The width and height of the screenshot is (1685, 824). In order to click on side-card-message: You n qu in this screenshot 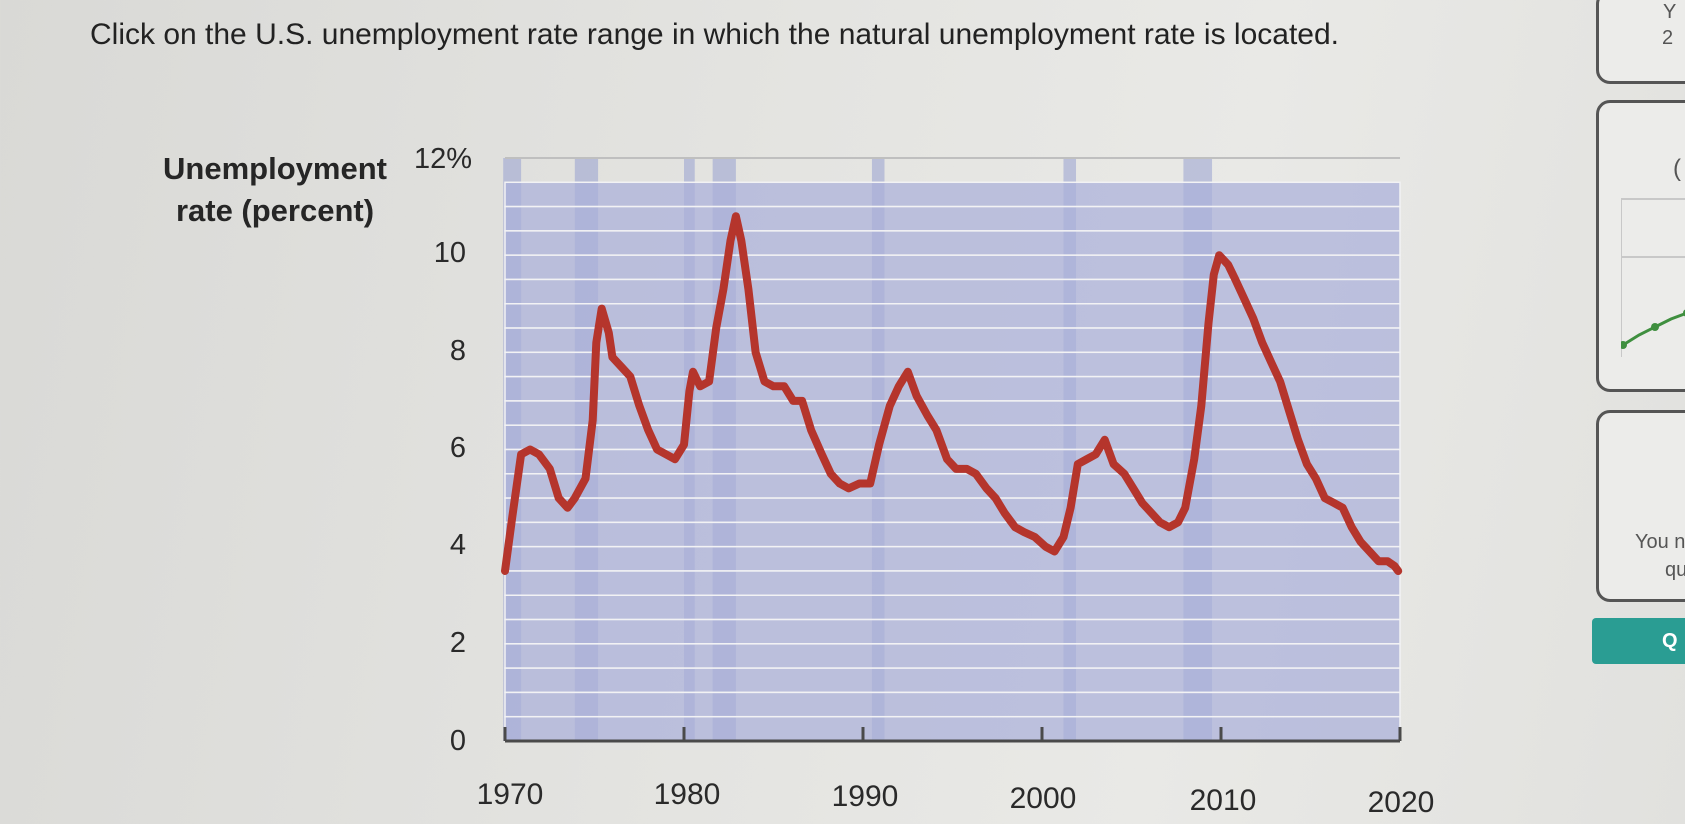, I will do `click(1640, 506)`.